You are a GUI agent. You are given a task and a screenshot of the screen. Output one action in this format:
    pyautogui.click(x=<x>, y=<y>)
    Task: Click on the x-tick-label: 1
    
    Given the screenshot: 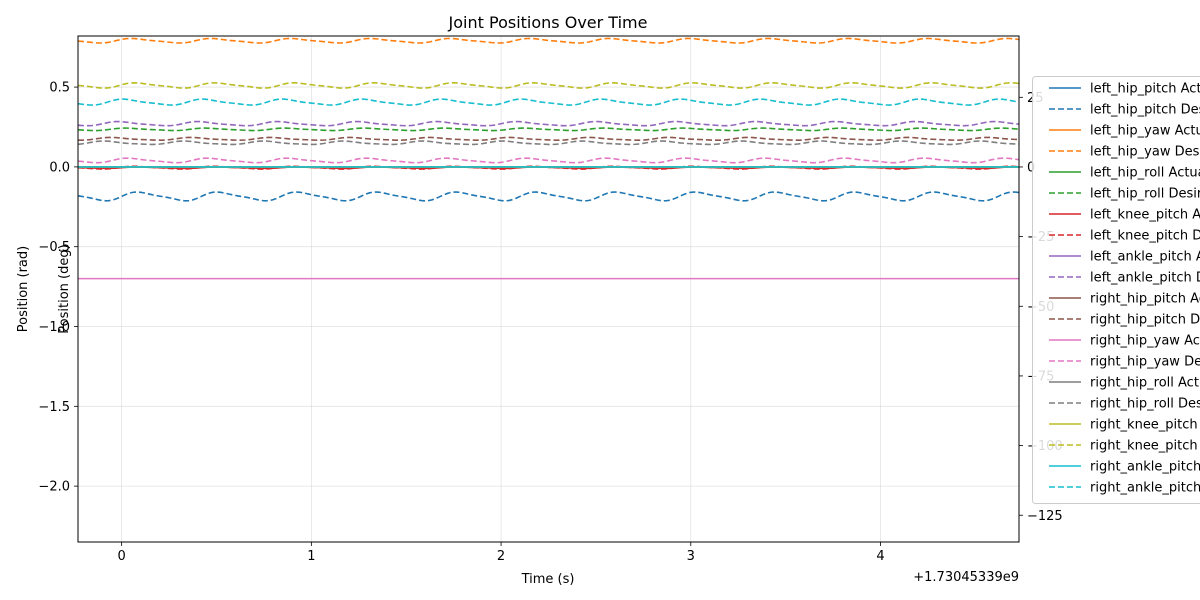 What is the action you would take?
    pyautogui.click(x=311, y=556)
    